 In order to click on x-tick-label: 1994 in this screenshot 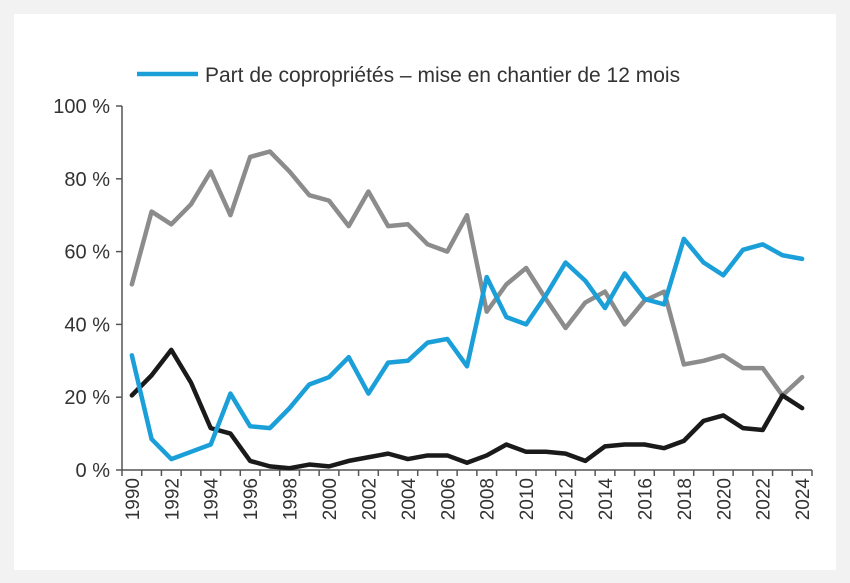, I will do `click(212, 499)`.